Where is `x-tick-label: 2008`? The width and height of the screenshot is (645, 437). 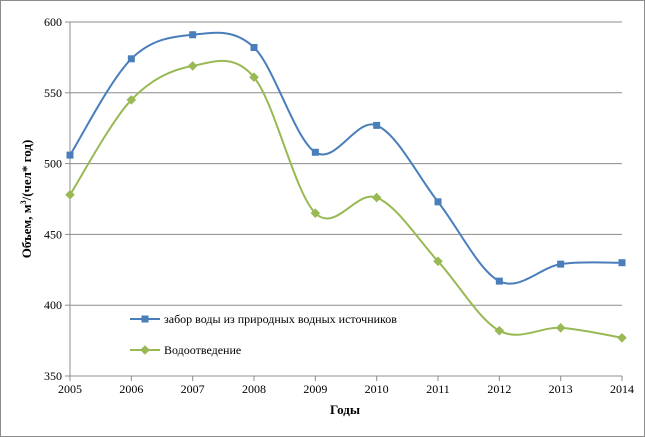
x-tick-label: 2008 is located at coordinates (254, 389).